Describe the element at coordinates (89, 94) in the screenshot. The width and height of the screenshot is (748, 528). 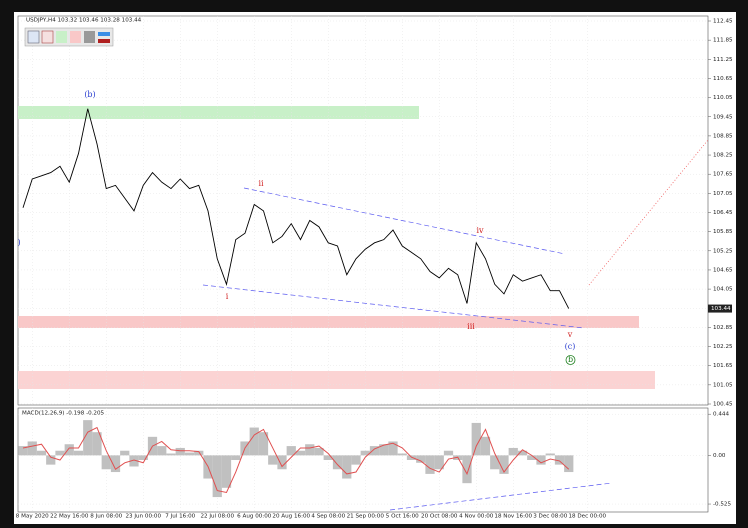
I see `wave-label: (b)` at that location.